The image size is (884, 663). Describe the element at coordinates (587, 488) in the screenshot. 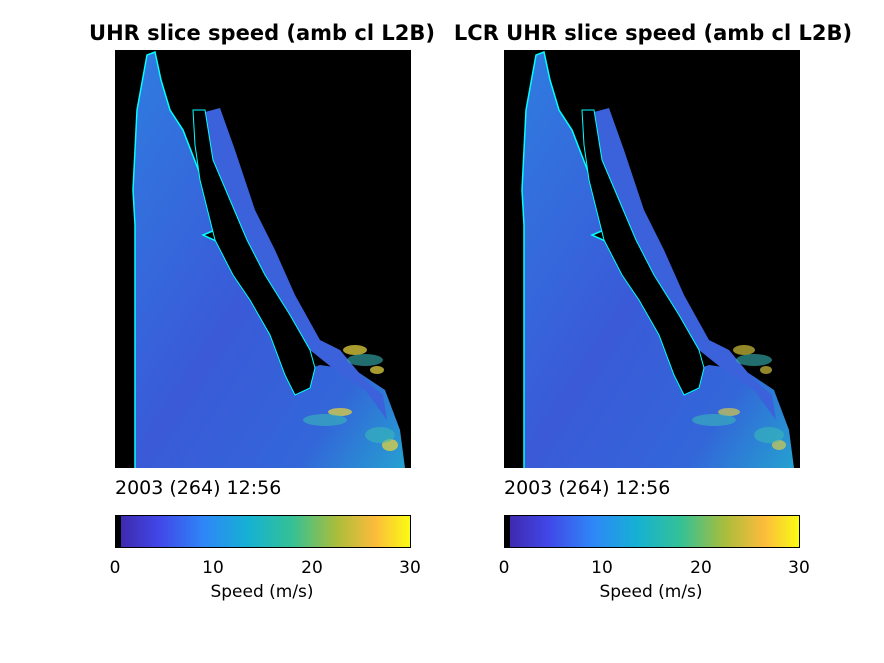

I see `panel-2-timestamp: 2003 (264) 12:56` at that location.